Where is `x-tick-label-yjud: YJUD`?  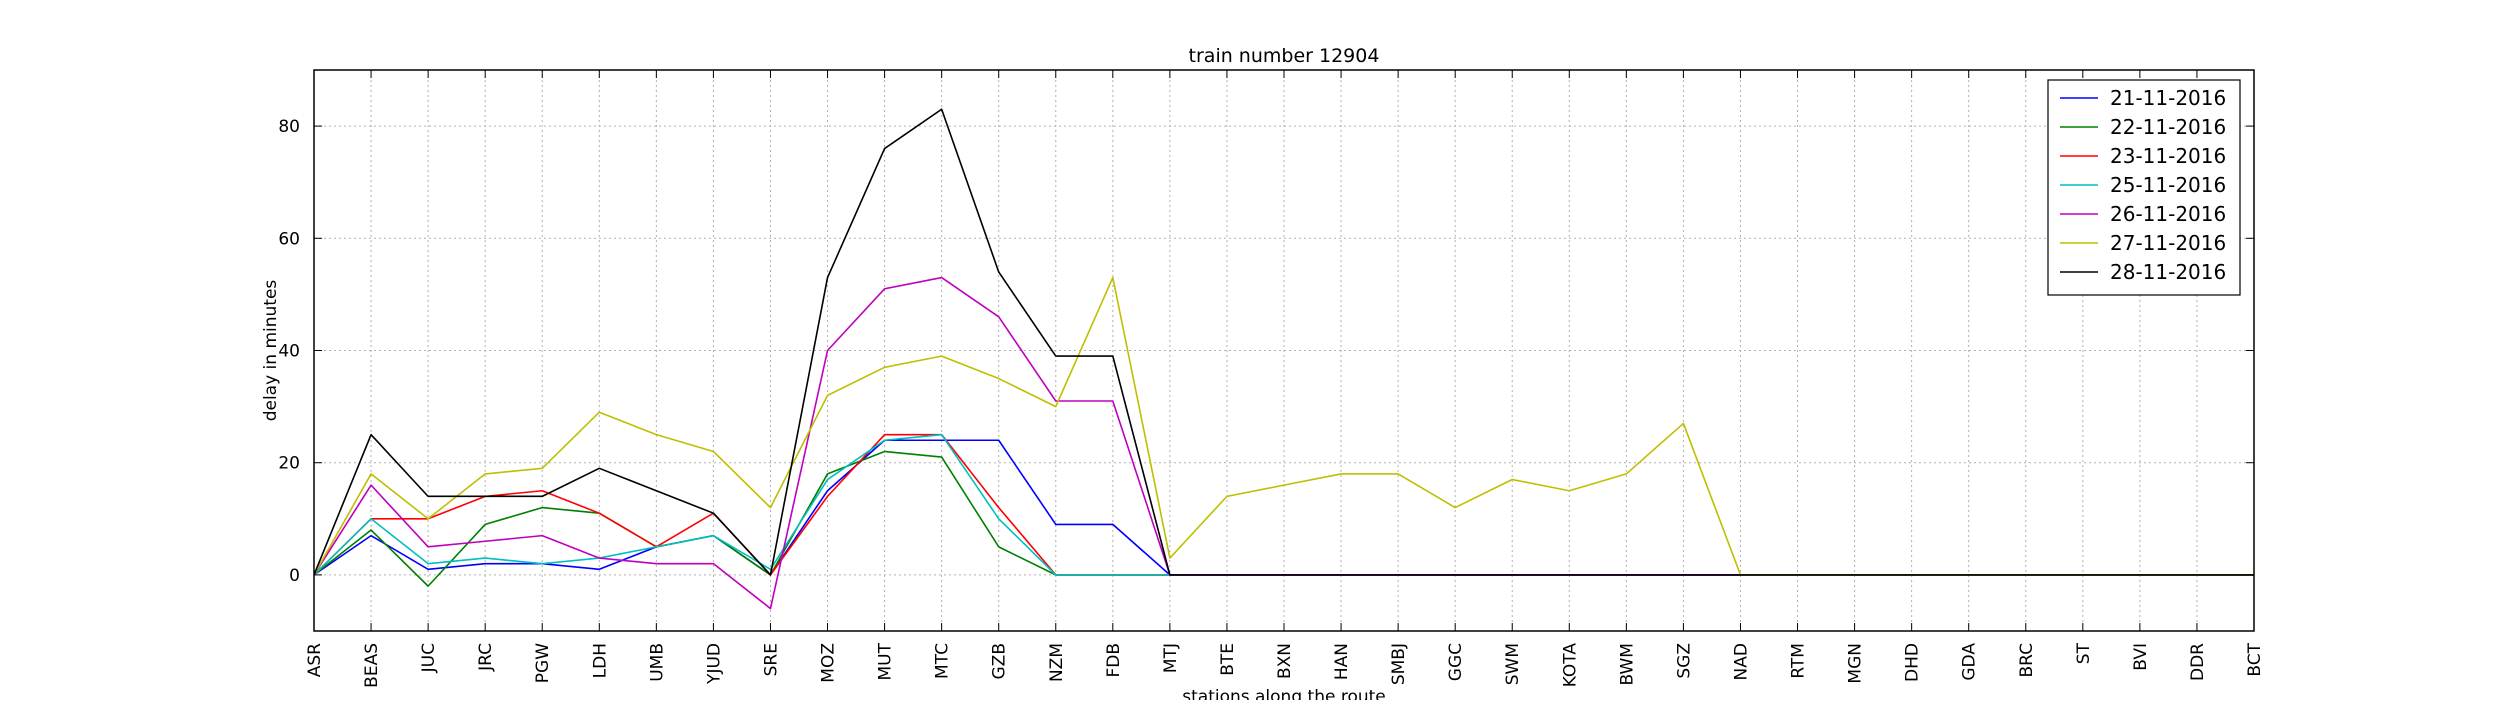 x-tick-label-yjud: YJUD is located at coordinates (714, 664).